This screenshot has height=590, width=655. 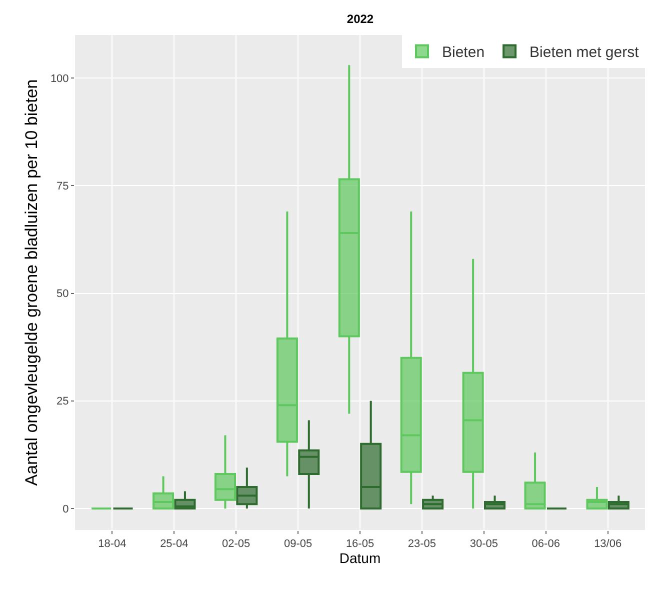 What do you see at coordinates (546, 544) in the screenshot?
I see `x-tick-label: 06-06` at bounding box center [546, 544].